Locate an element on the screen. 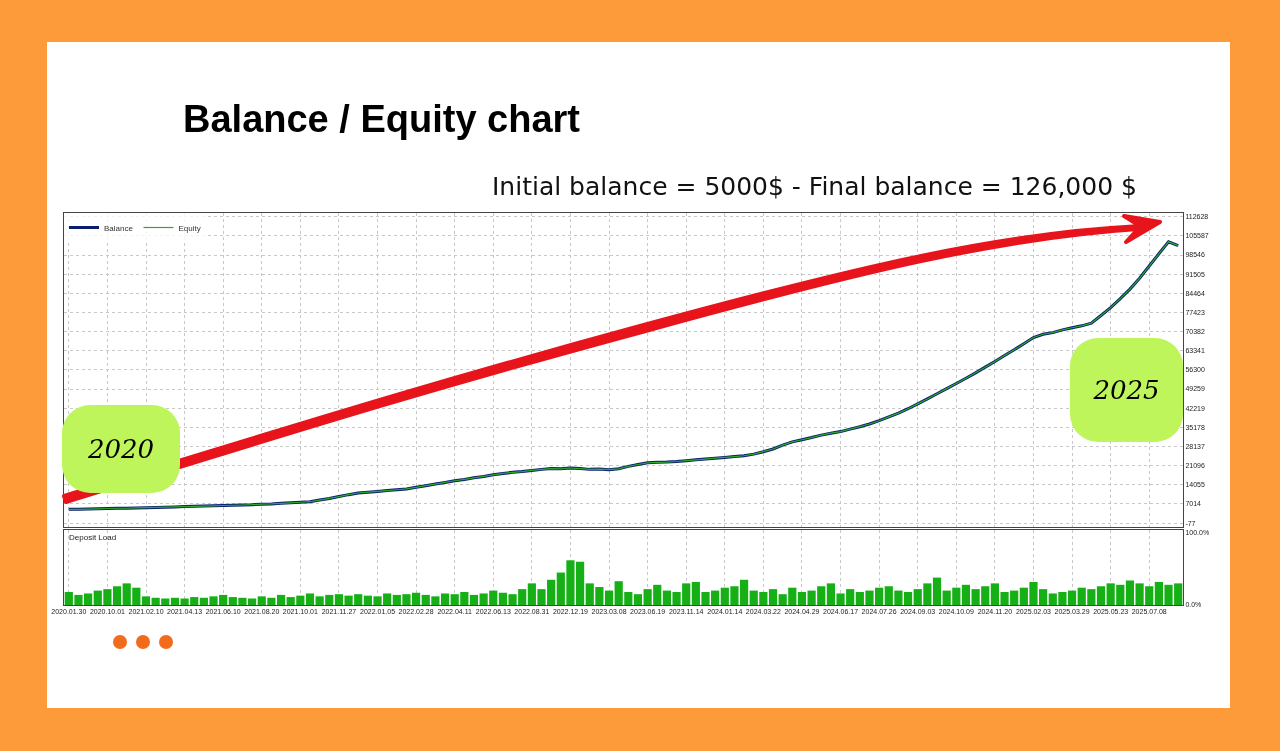 The image size is (1280, 751). legend-label: Balance is located at coordinates (119, 228).